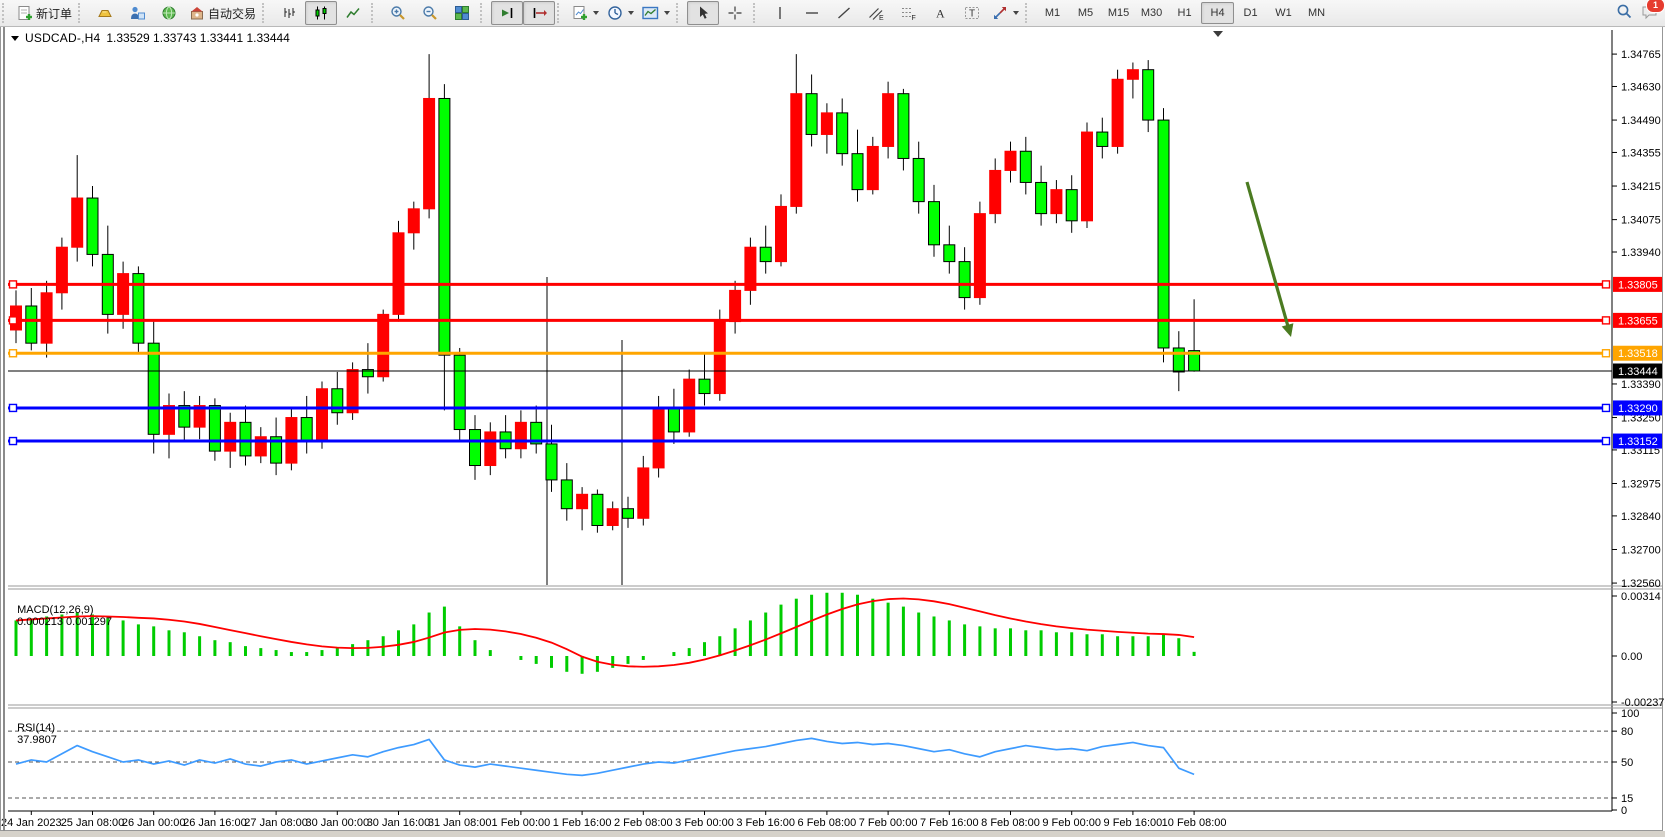 The height and width of the screenshot is (837, 1665). What do you see at coordinates (650, 13) in the screenshot?
I see `template-icon` at bounding box center [650, 13].